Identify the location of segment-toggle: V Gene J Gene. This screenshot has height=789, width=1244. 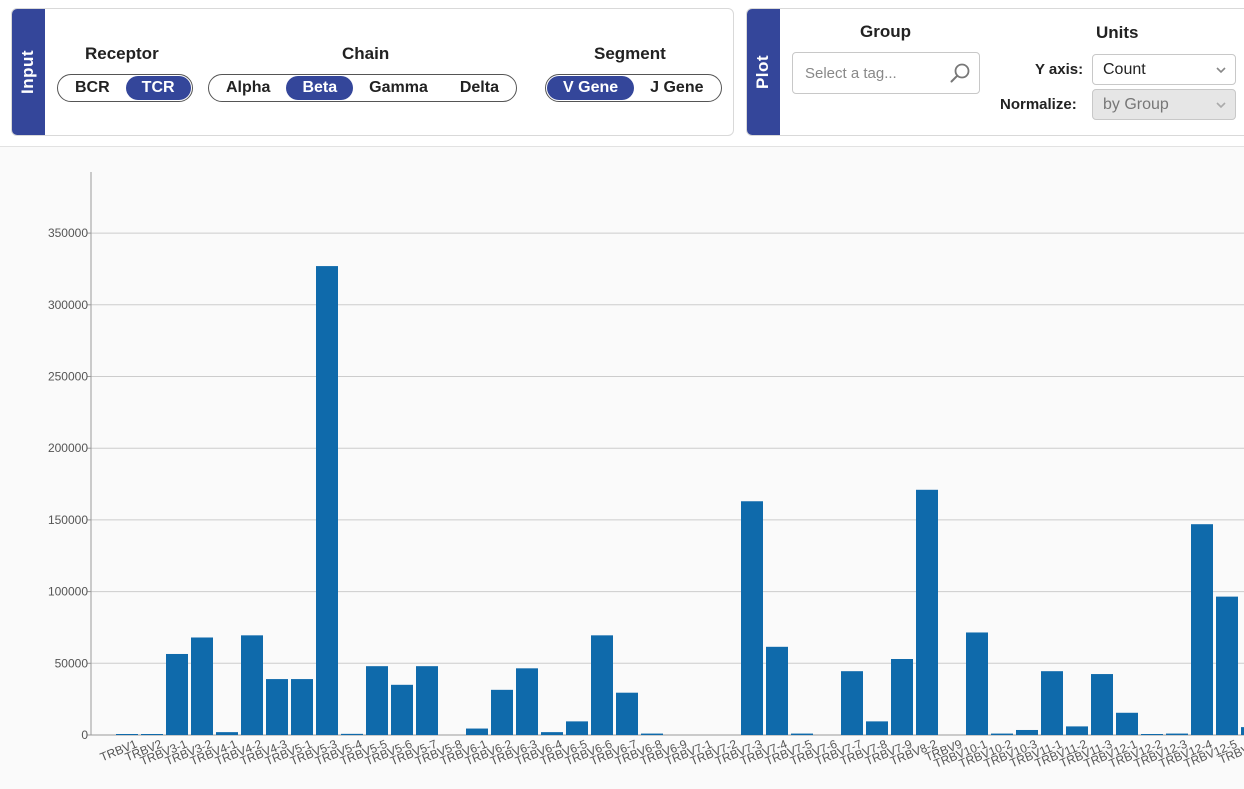
(633, 88).